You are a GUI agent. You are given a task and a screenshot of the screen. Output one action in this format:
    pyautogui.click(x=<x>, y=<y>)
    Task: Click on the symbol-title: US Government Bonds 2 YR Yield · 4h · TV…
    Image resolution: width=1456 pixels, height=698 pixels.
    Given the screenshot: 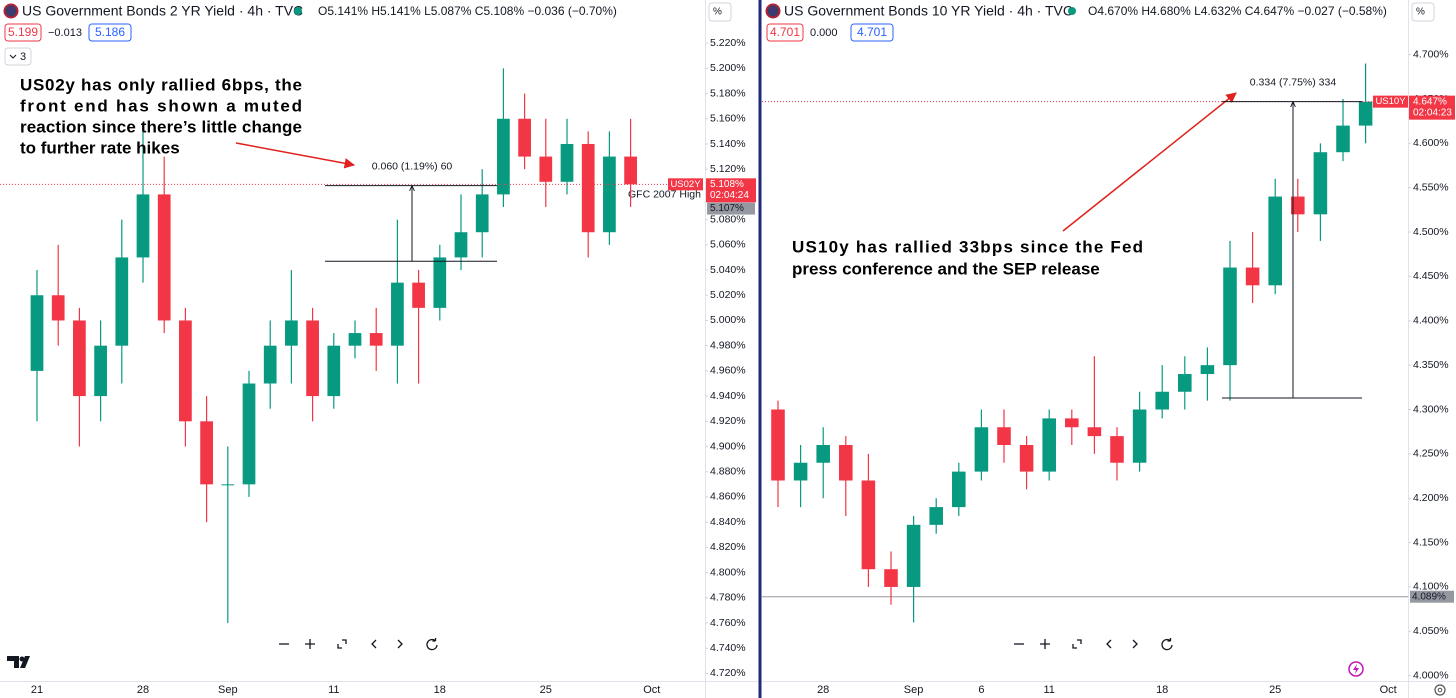 What is the action you would take?
    pyautogui.click(x=162, y=11)
    